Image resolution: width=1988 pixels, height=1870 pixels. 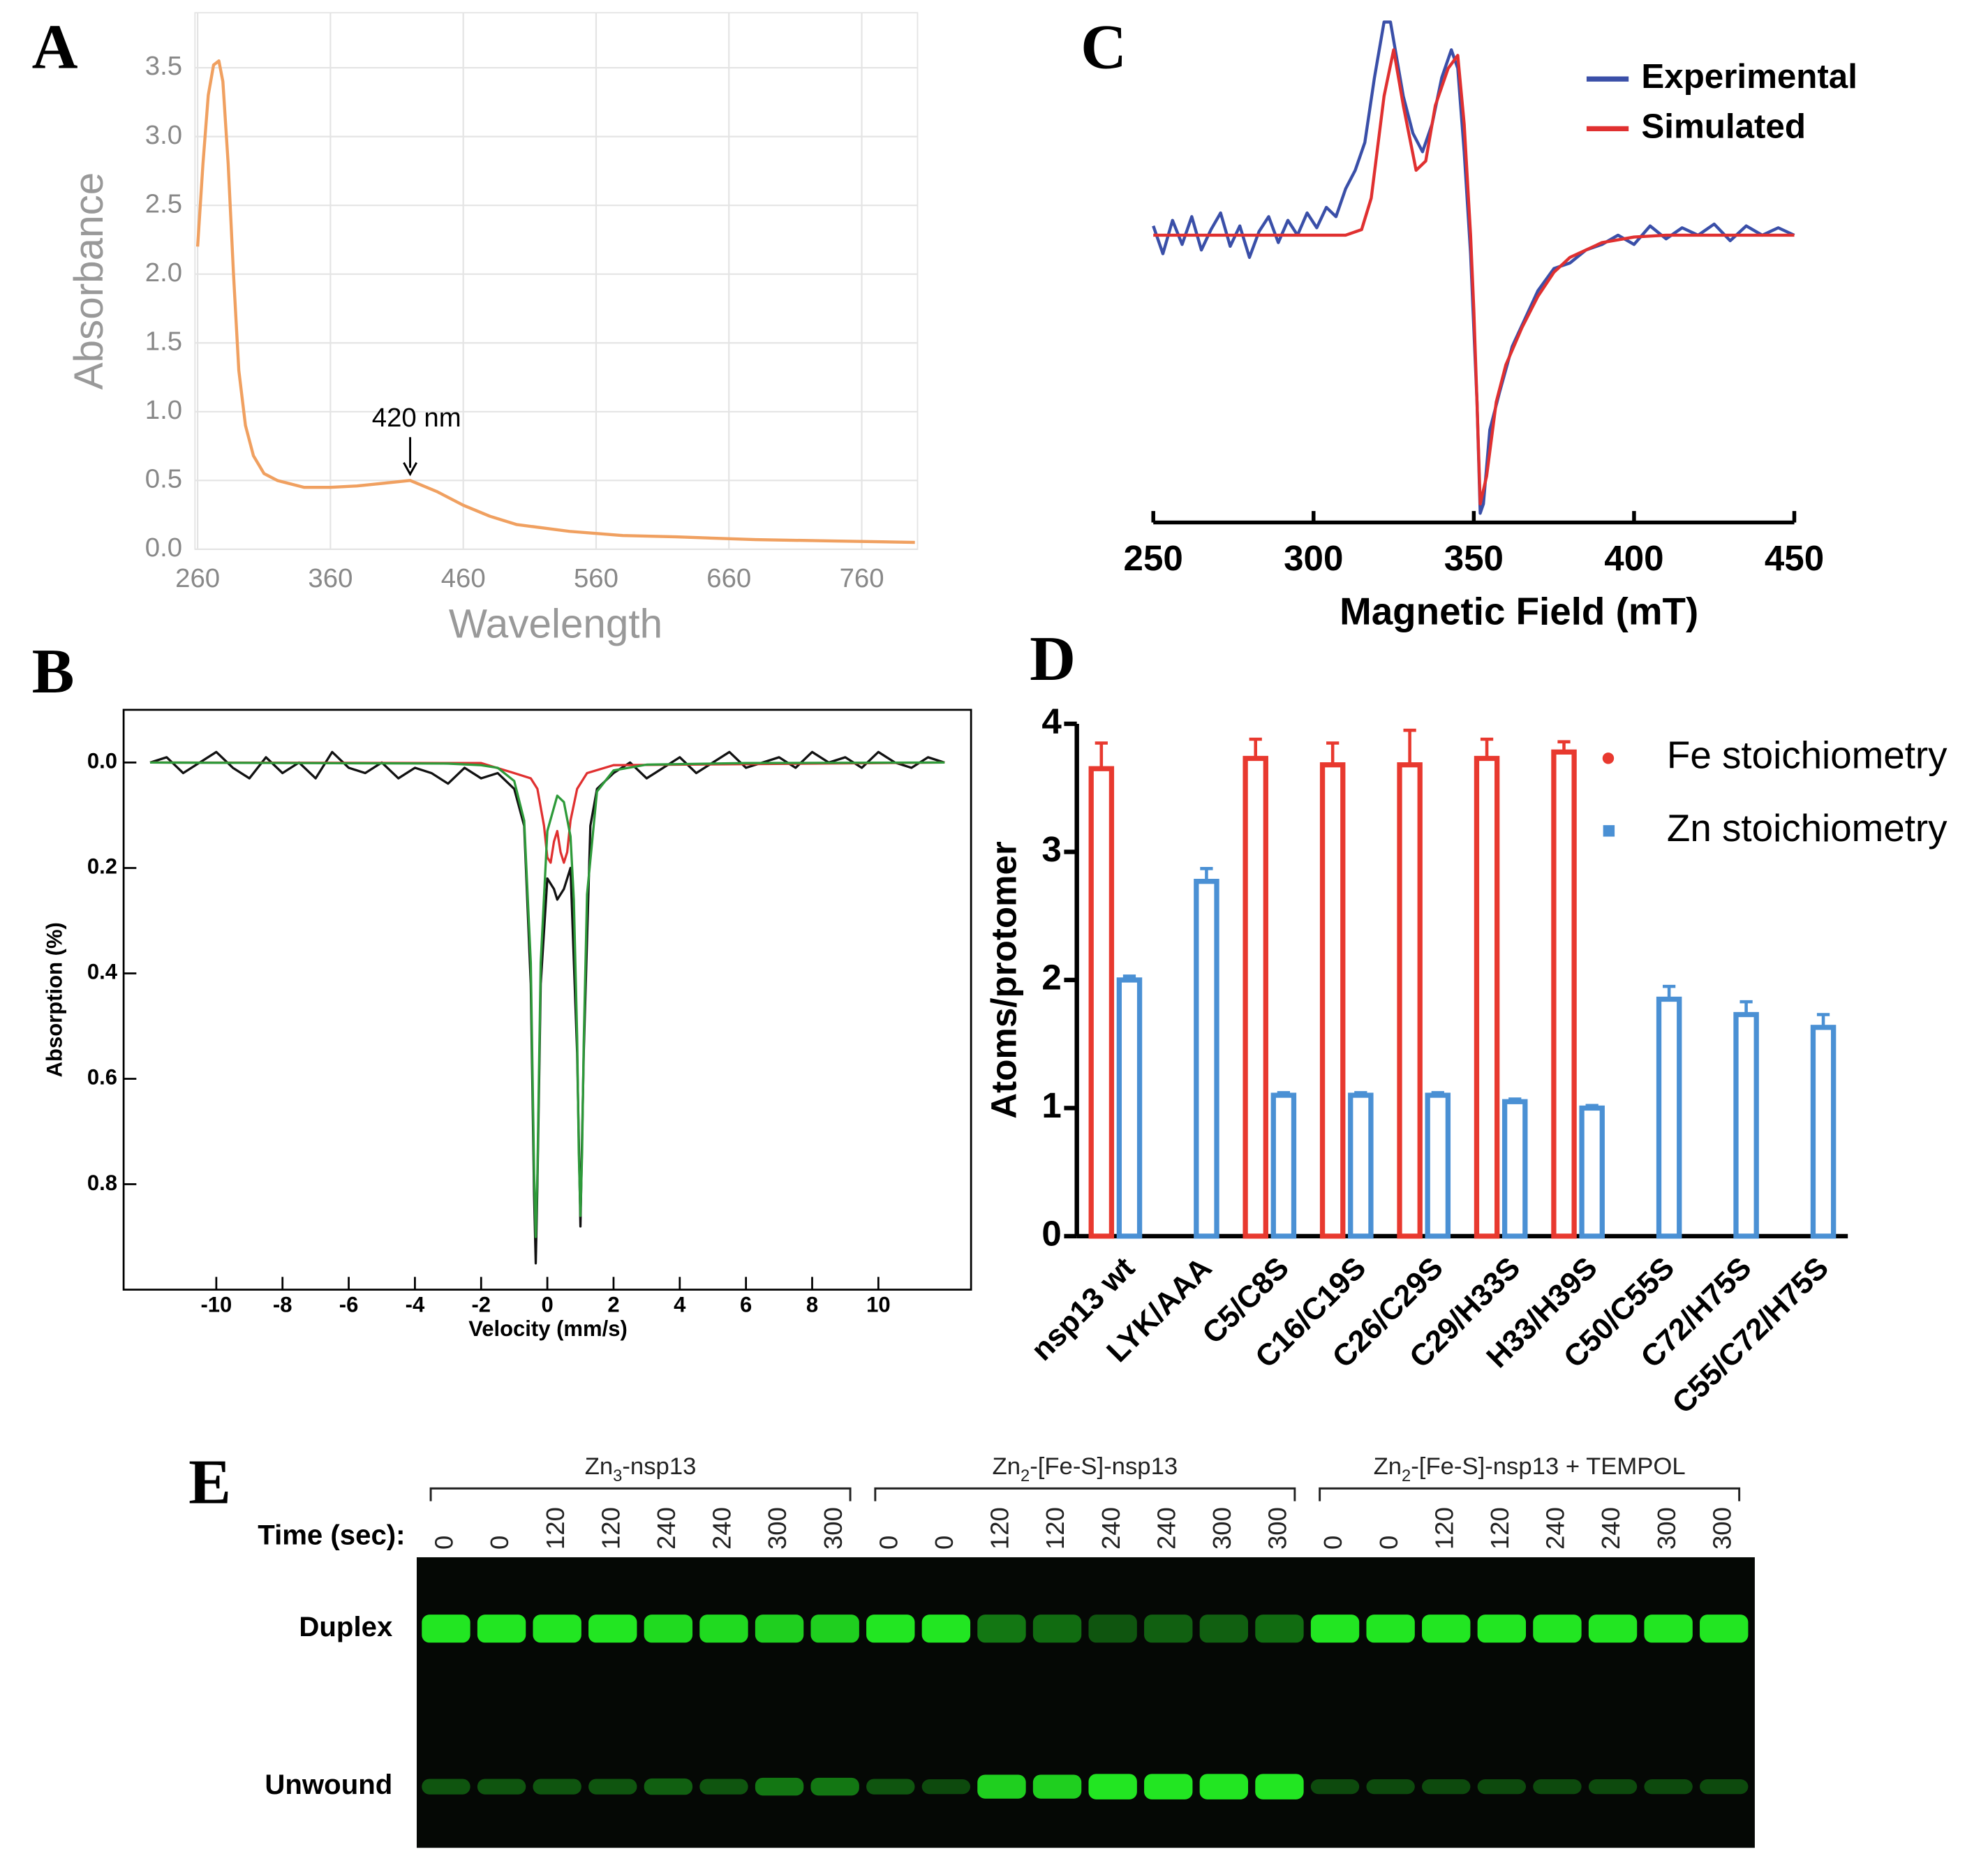 I want to click on annotation: 420 nm, so click(x=416, y=418).